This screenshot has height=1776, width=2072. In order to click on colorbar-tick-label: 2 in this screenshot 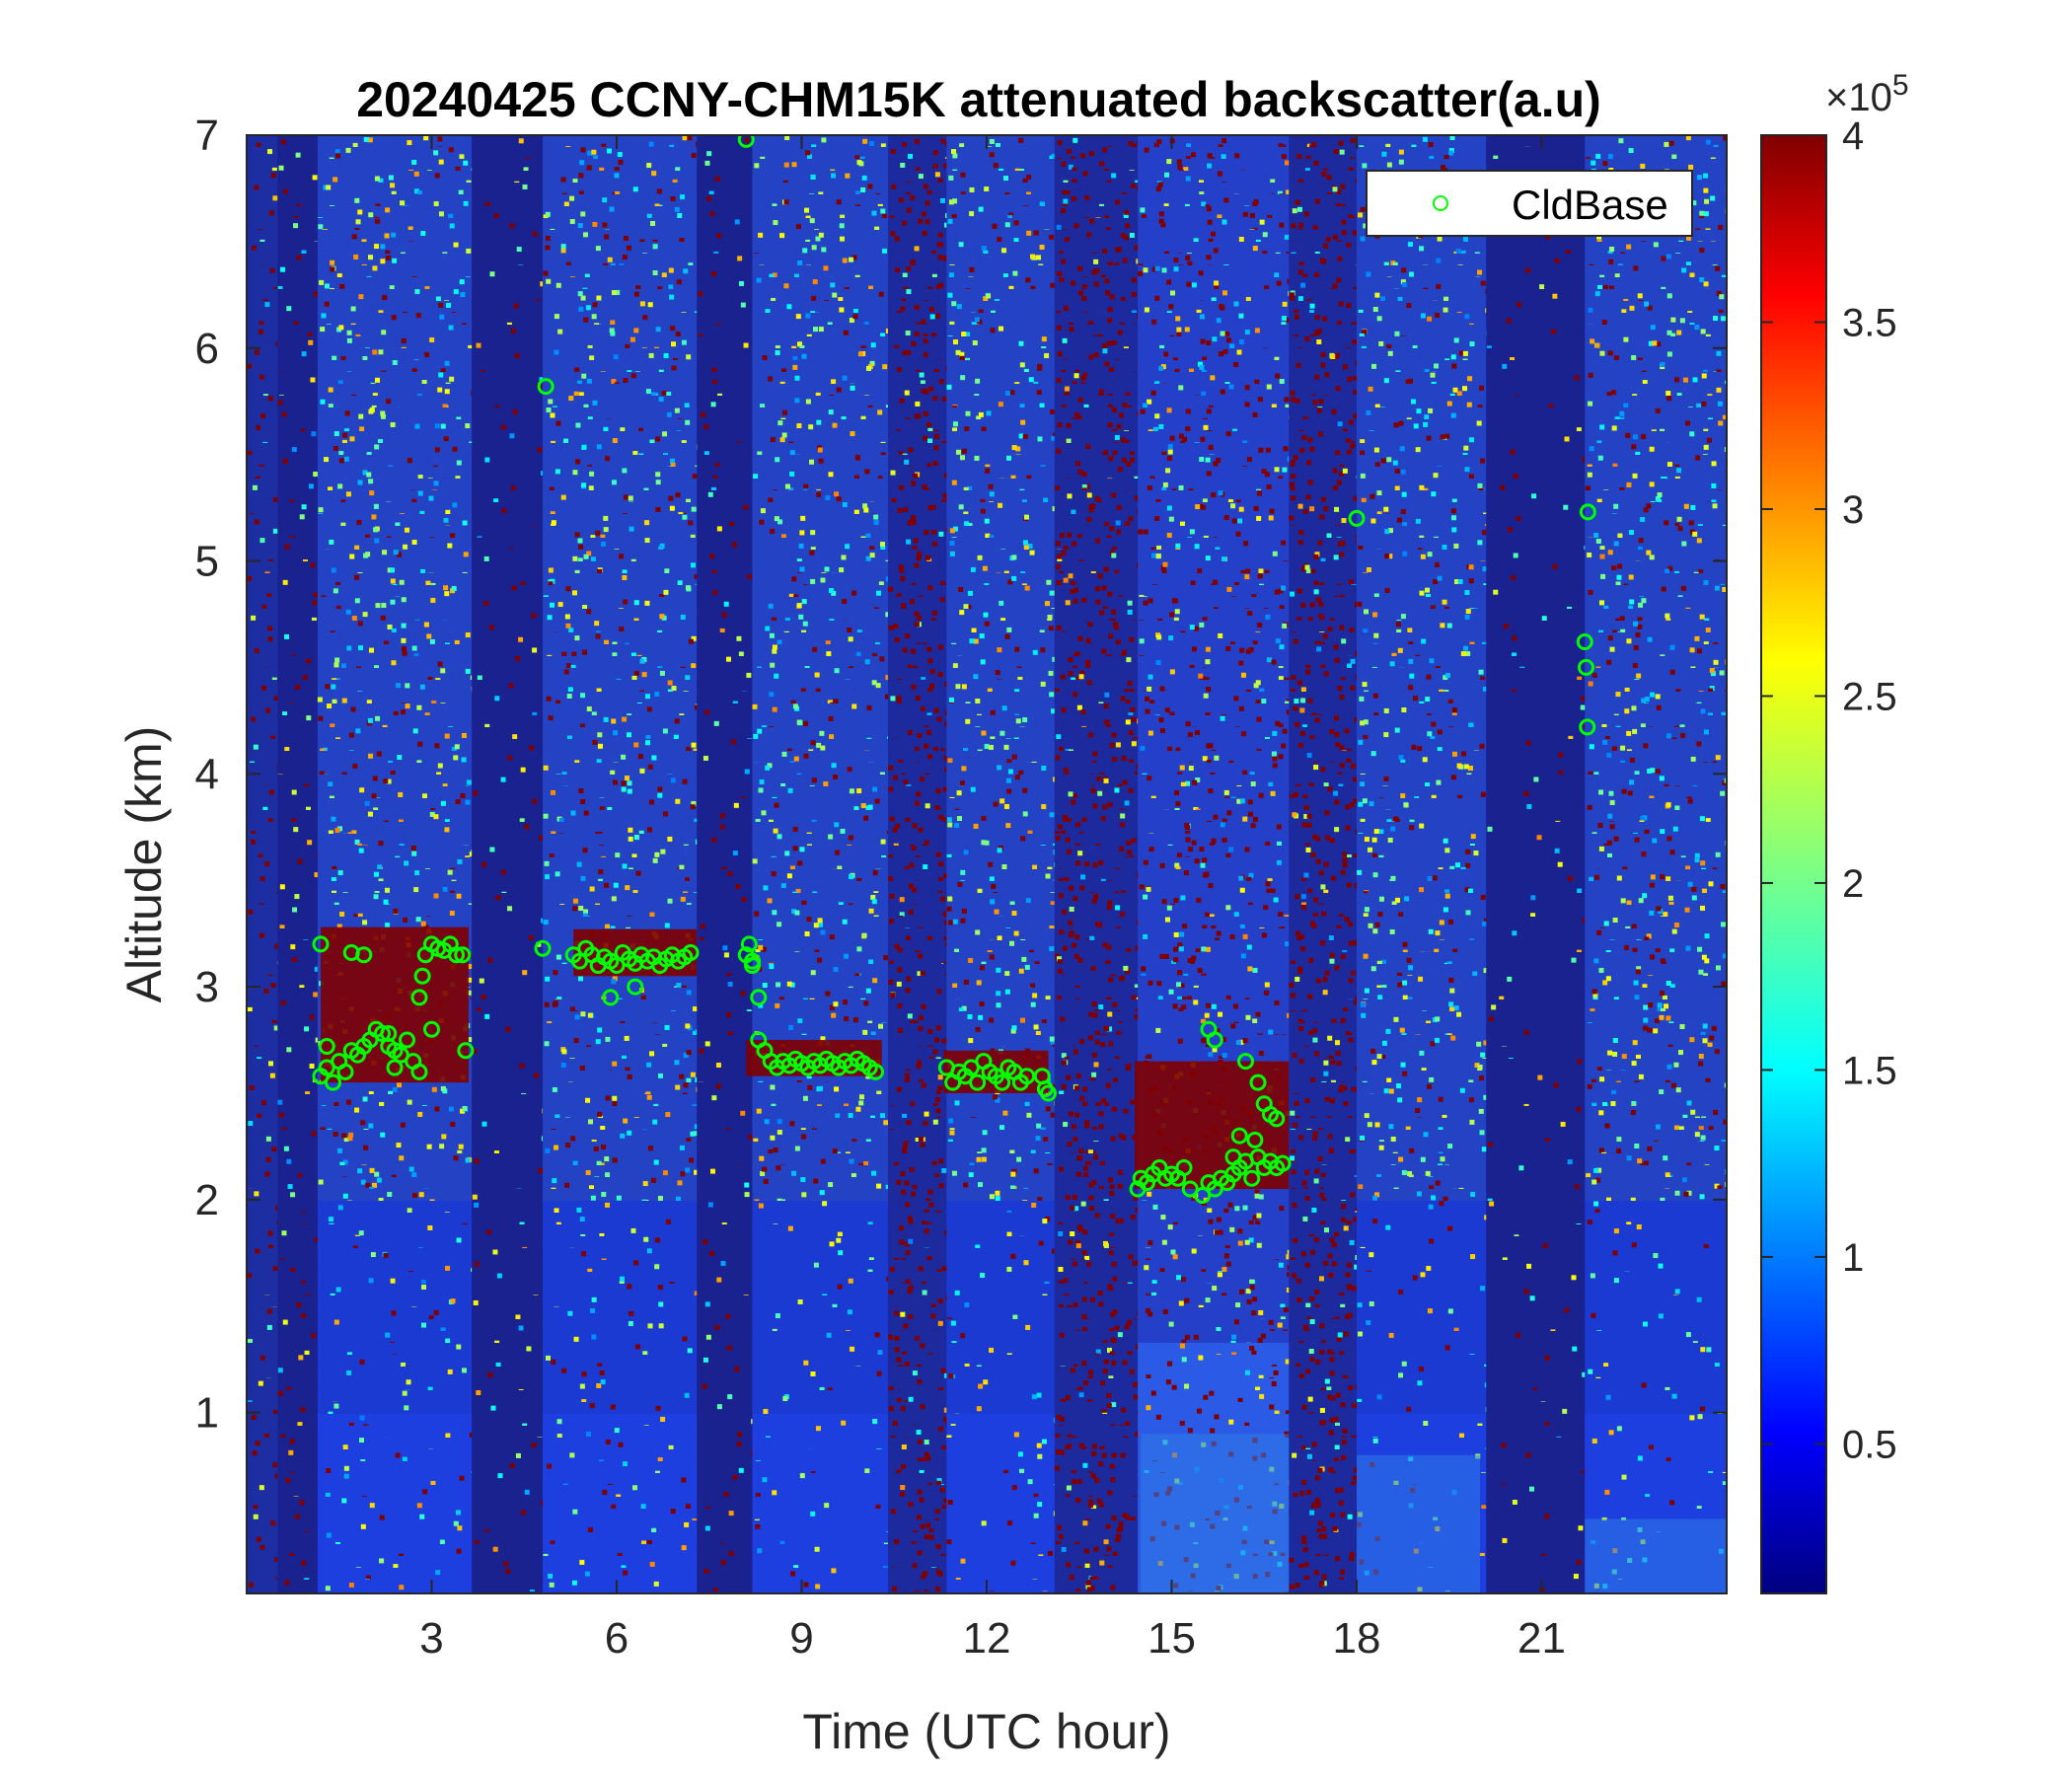, I will do `click(1853, 884)`.